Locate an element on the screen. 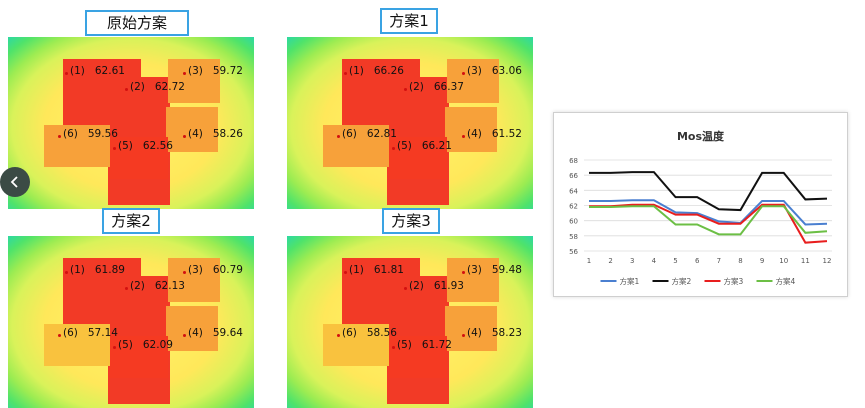  sensor-label: (2) 62.72 is located at coordinates (157, 87).